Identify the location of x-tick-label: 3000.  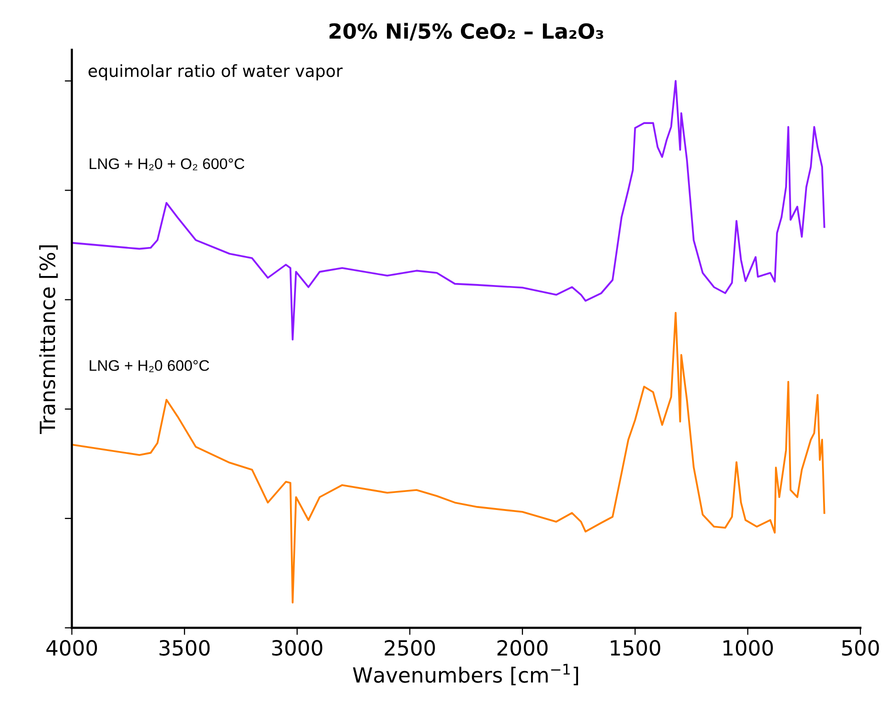
(297, 648).